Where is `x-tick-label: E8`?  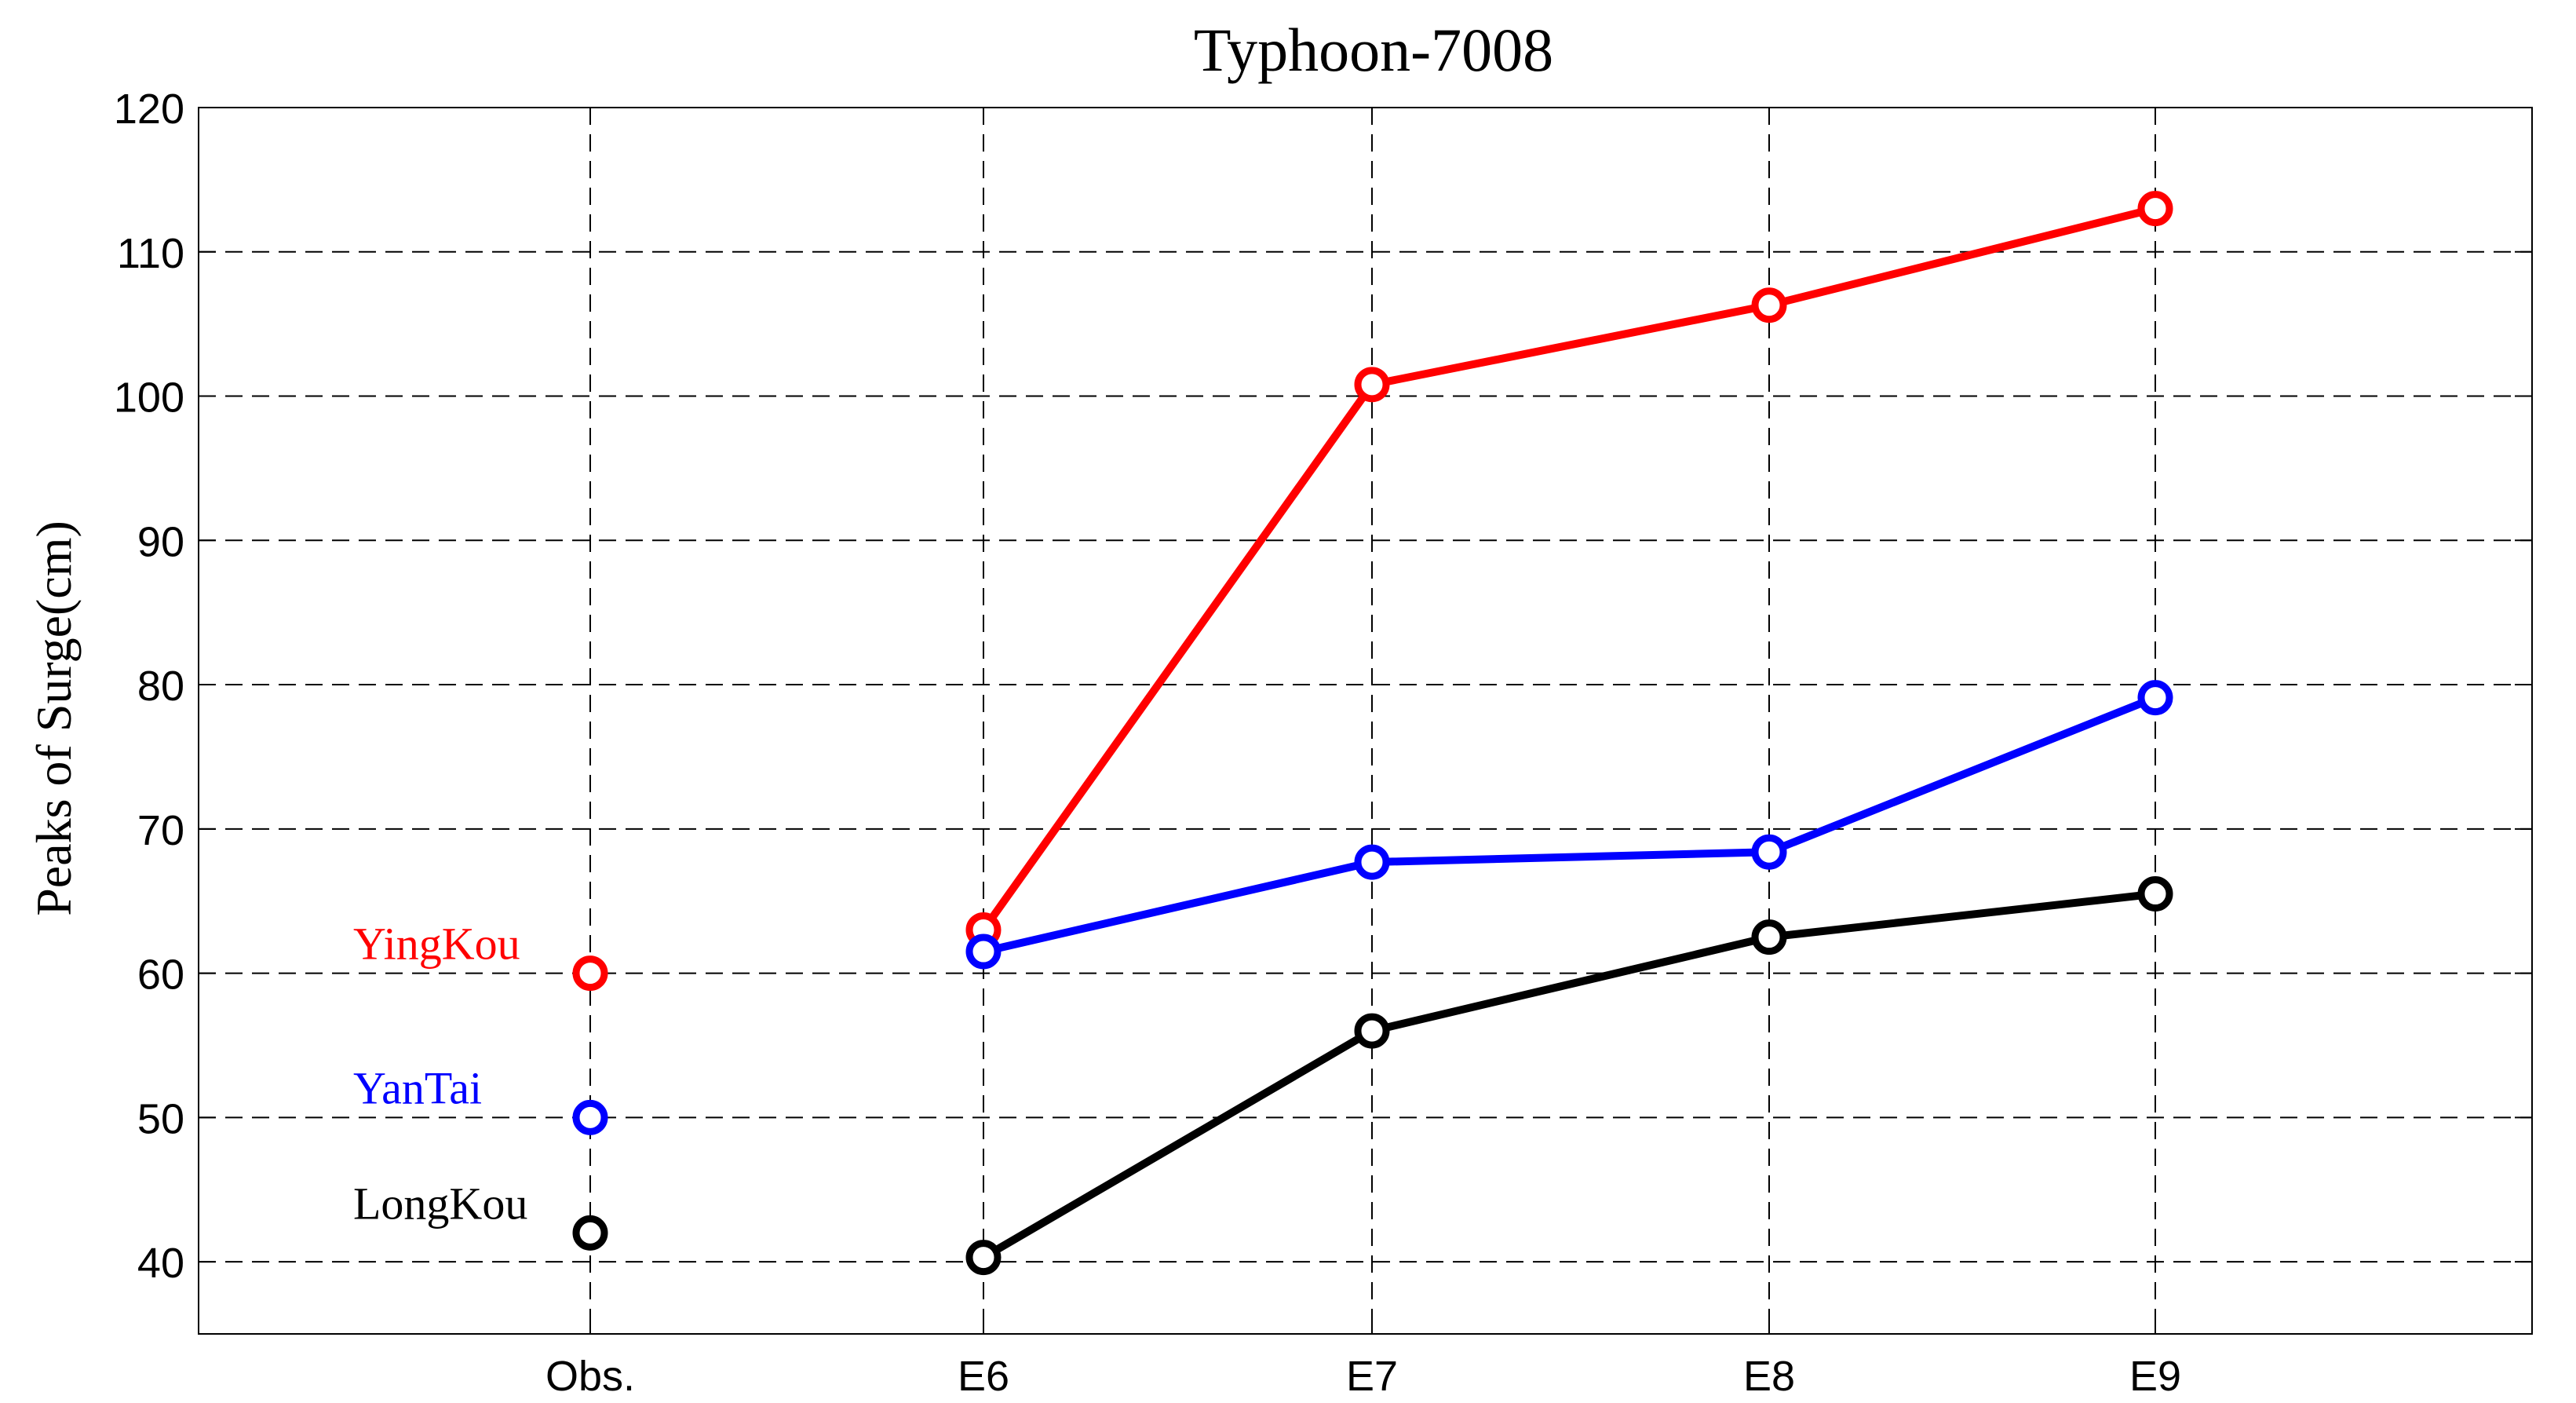
x-tick-label: E8 is located at coordinates (1769, 1376).